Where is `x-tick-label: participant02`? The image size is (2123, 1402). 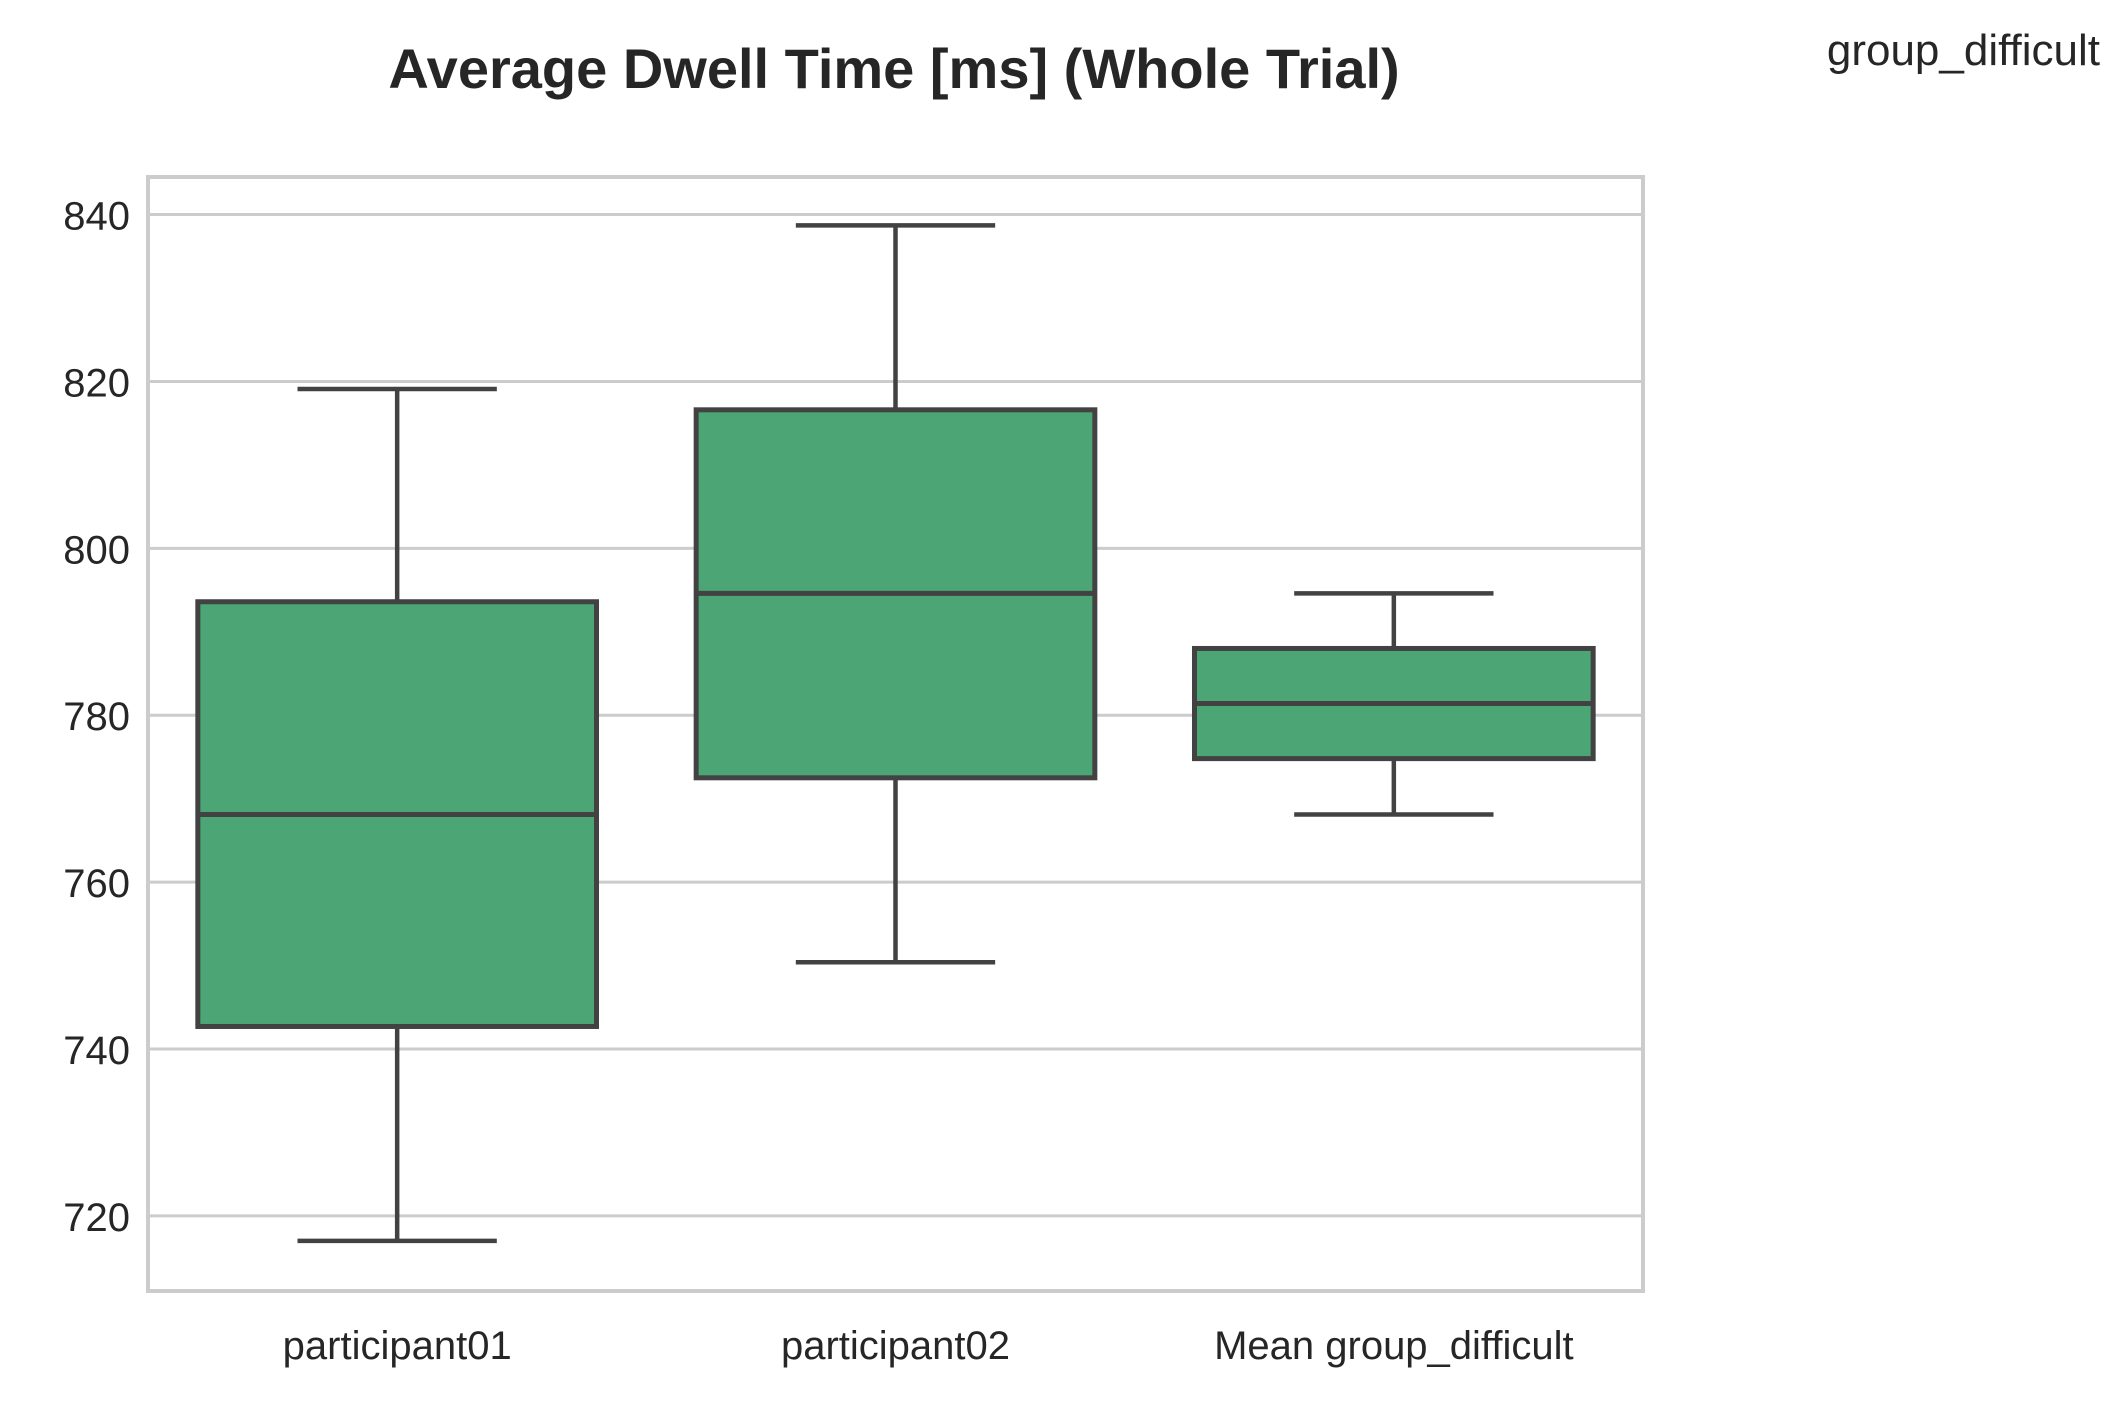
x-tick-label: participant02 is located at coordinates (895, 1346).